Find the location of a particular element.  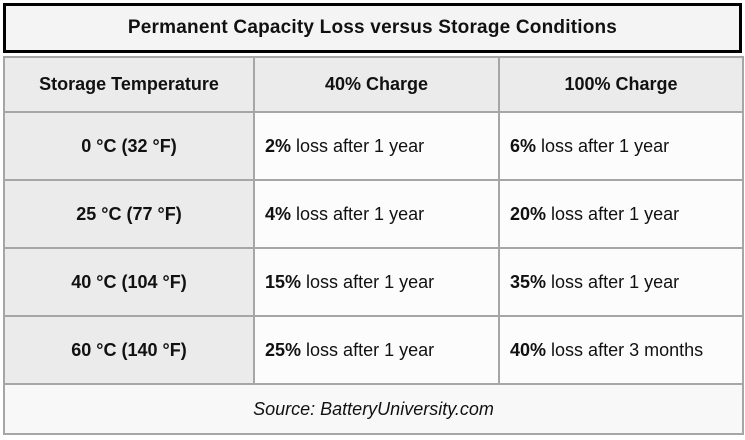

loss-100-charge-cell: 35% loss after 1 year is located at coordinates (621, 282).